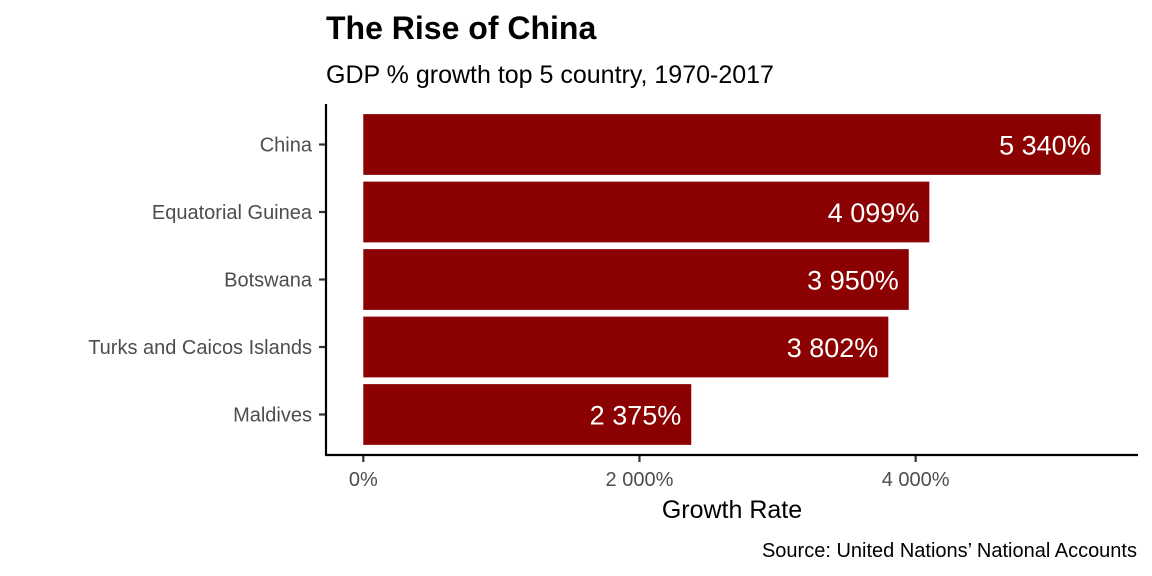  Describe the element at coordinates (461, 28) in the screenshot. I see `chart-title: The Rise of China` at that location.